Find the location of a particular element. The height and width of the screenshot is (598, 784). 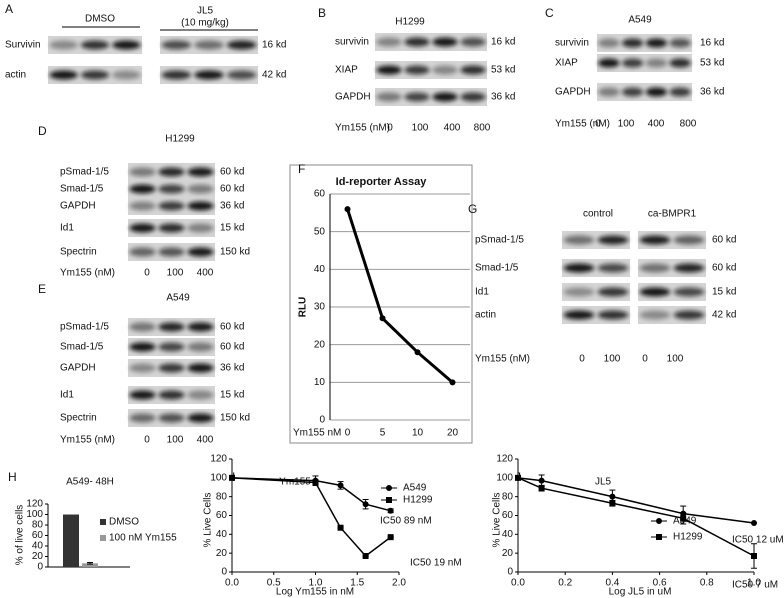

legend-label: A549 is located at coordinates (415, 488).